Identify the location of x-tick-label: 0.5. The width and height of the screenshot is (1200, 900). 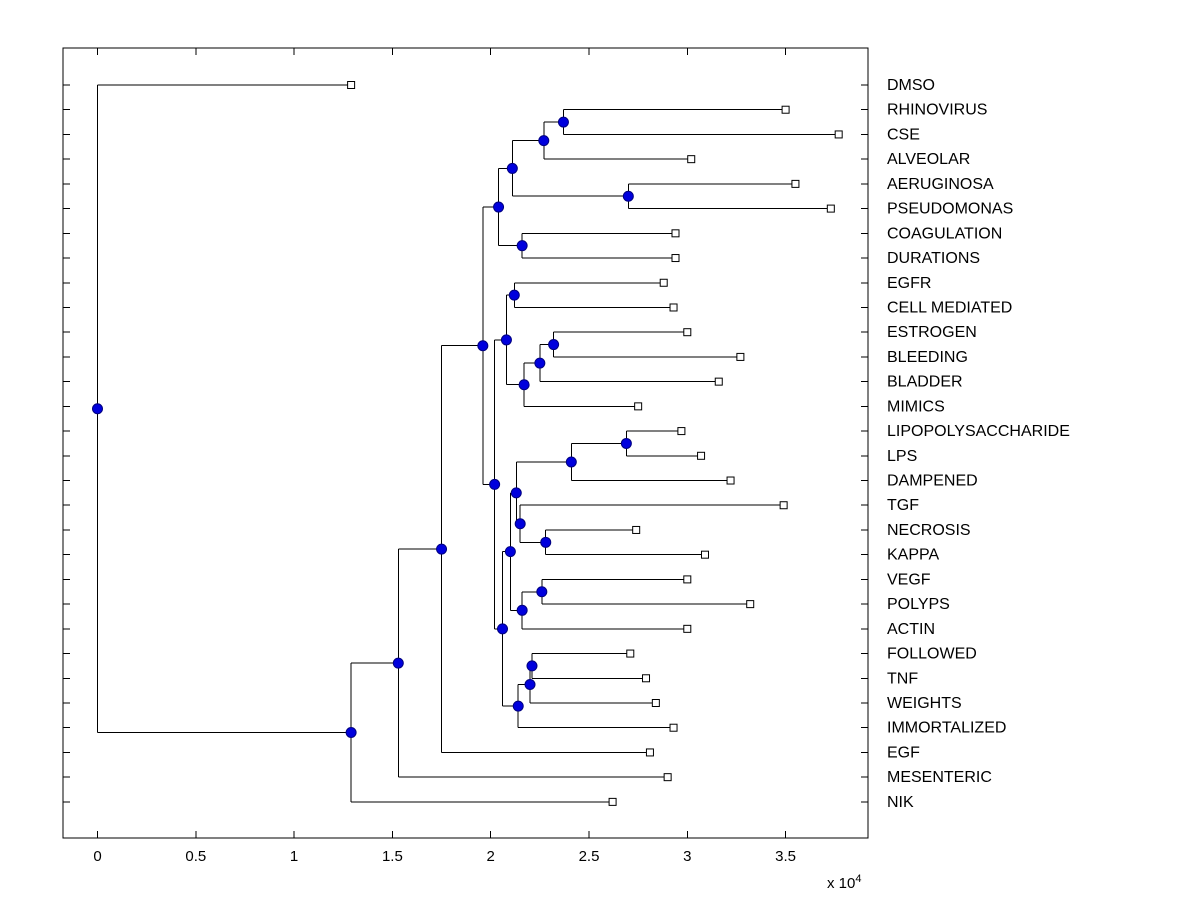
(195, 856).